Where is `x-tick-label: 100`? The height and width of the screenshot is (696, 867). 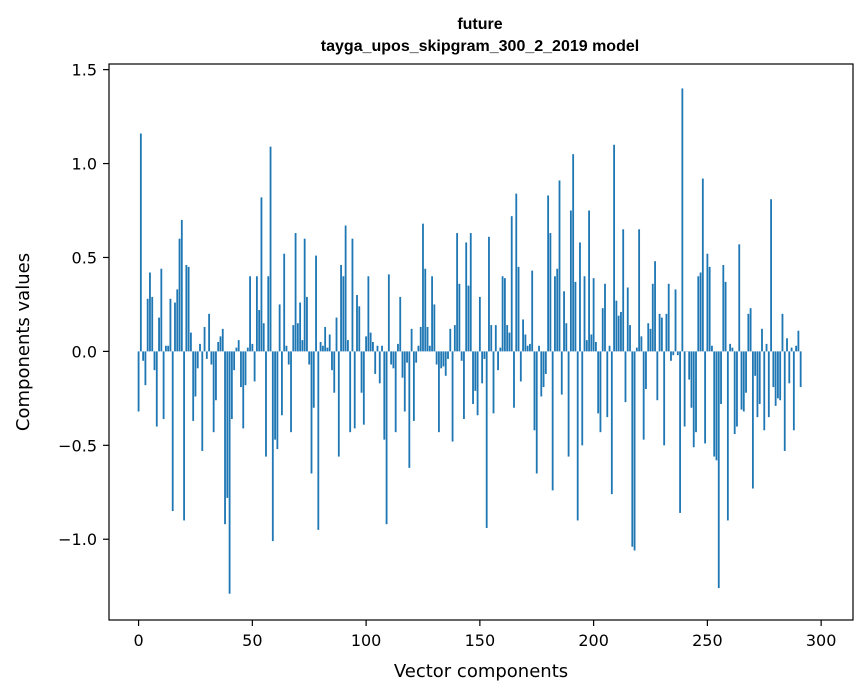 x-tick-label: 100 is located at coordinates (366, 640).